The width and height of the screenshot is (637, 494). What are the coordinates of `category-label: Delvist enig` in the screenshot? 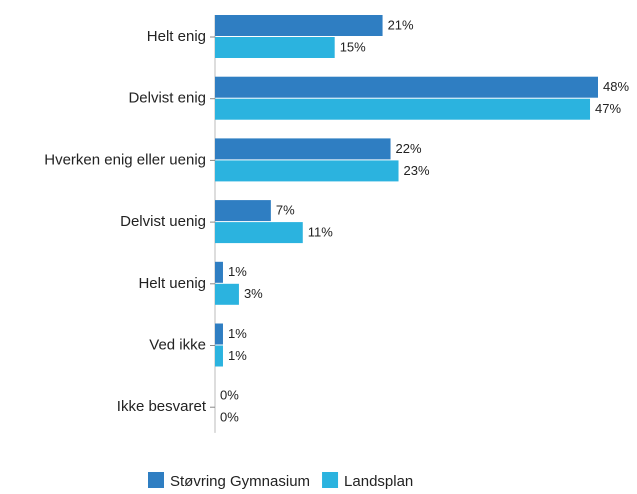 It's located at (167, 98).